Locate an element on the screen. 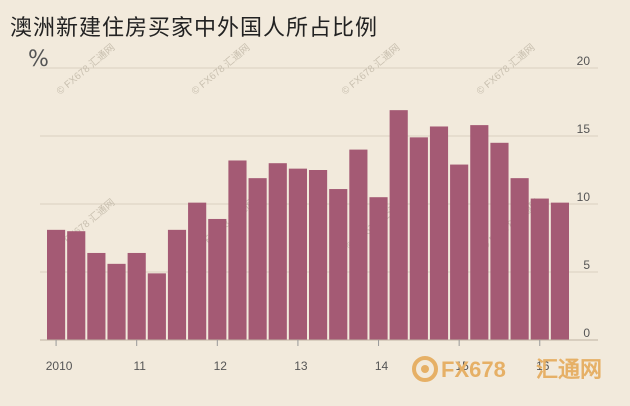  logo-icon is located at coordinates (425, 369).